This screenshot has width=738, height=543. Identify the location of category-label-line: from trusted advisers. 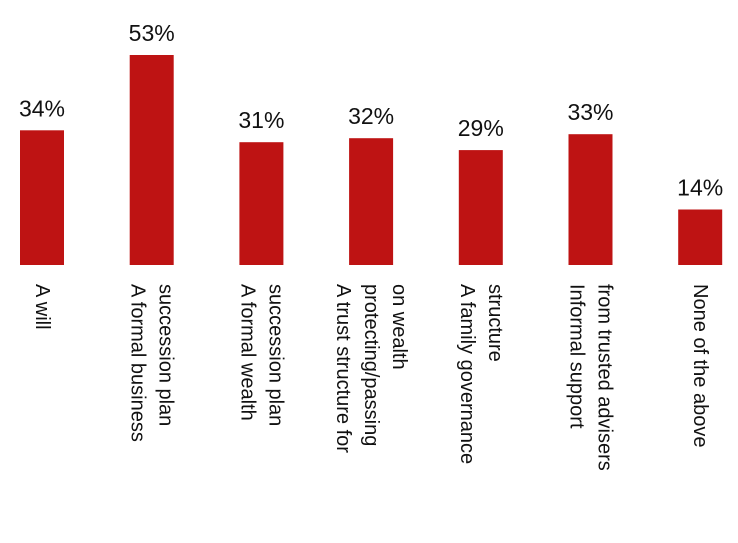
(605, 377).